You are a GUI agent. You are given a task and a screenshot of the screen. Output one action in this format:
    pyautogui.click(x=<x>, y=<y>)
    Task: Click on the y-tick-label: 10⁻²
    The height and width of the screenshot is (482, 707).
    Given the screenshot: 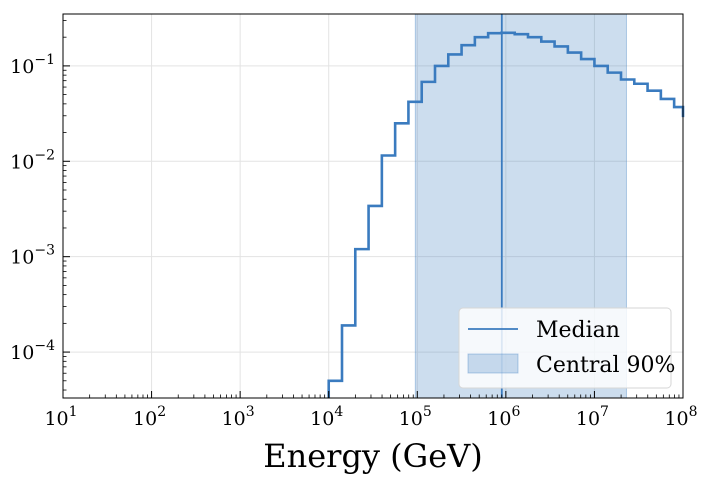 What is the action you would take?
    pyautogui.click(x=32, y=160)
    